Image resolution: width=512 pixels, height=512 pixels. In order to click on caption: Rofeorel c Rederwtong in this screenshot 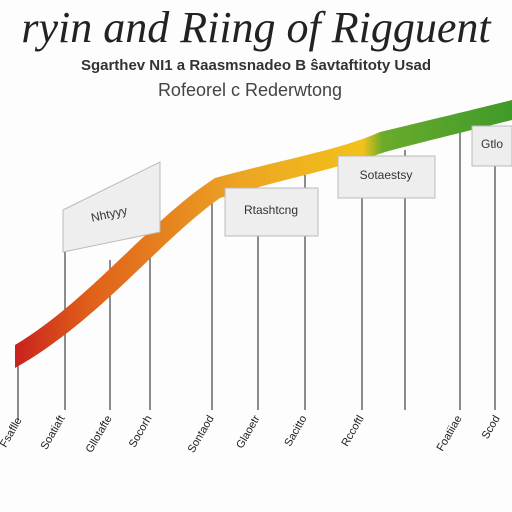, I will do `click(250, 90)`.